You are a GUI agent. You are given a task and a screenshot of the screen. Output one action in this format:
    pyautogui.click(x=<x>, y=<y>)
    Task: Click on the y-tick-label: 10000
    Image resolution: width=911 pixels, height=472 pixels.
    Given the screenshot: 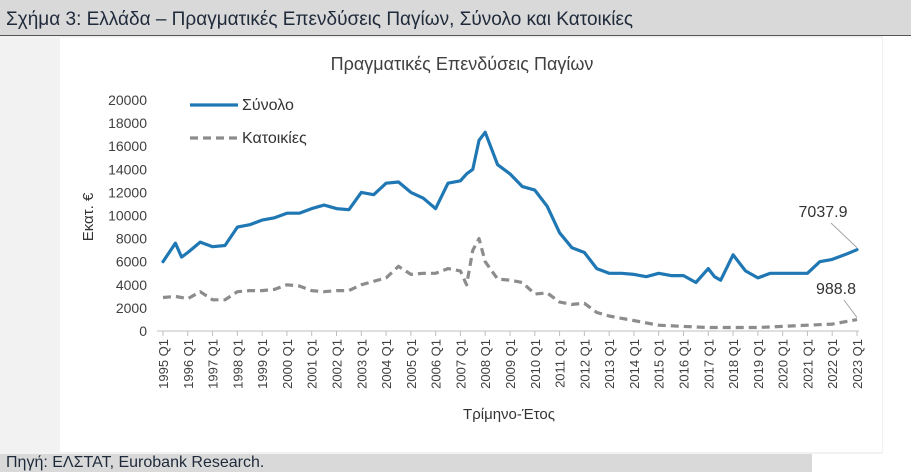 What is the action you would take?
    pyautogui.click(x=127, y=216)
    